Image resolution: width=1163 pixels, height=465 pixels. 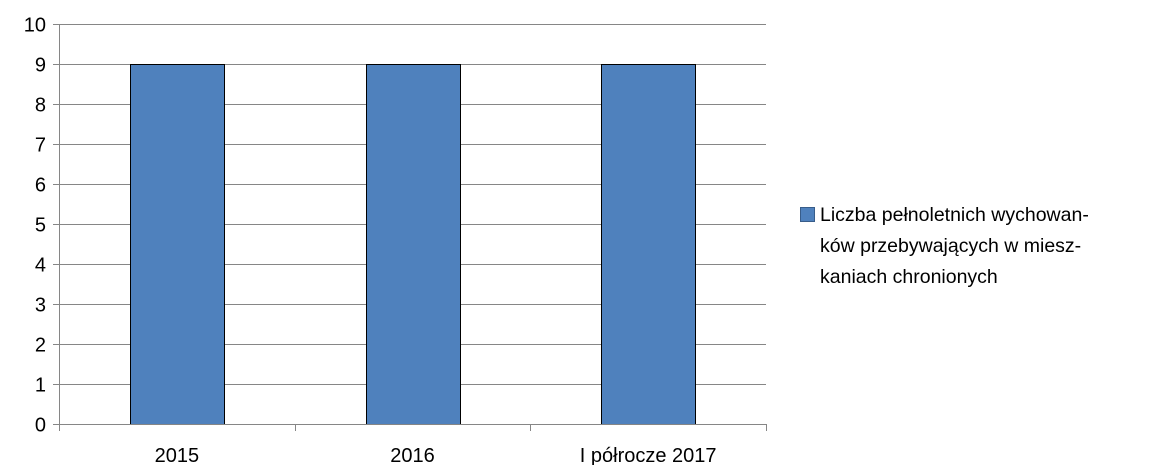 I want to click on legend-label-line-2: ków przebywających w miesz-, so click(x=951, y=246).